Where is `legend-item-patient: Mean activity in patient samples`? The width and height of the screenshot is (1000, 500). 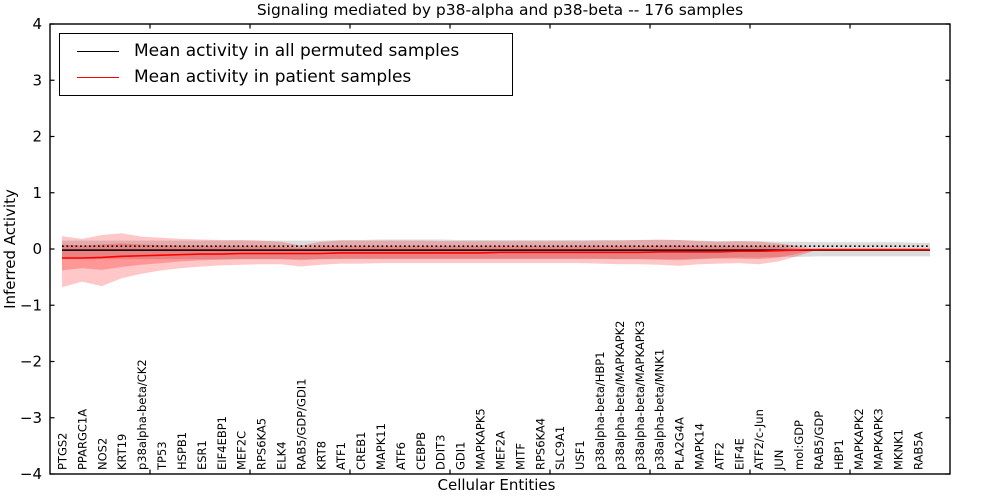 legend-item-patient: Mean activity in patient samples is located at coordinates (286, 77).